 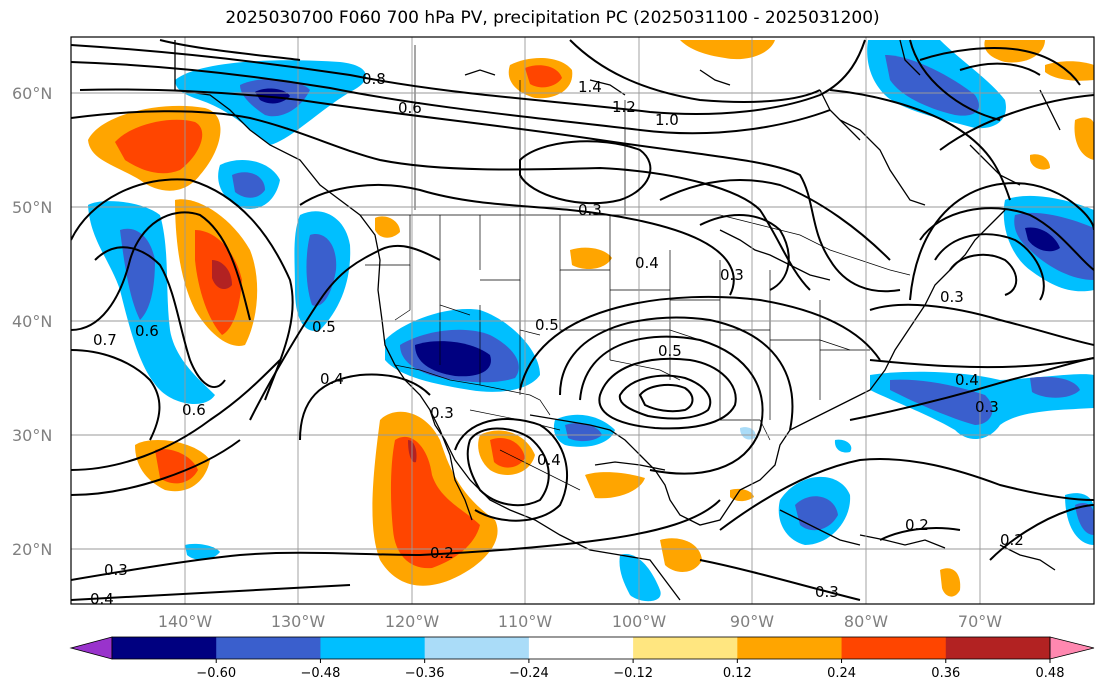 What do you see at coordinates (32, 93) in the screenshot?
I see `lat-label-60n: 60°N` at bounding box center [32, 93].